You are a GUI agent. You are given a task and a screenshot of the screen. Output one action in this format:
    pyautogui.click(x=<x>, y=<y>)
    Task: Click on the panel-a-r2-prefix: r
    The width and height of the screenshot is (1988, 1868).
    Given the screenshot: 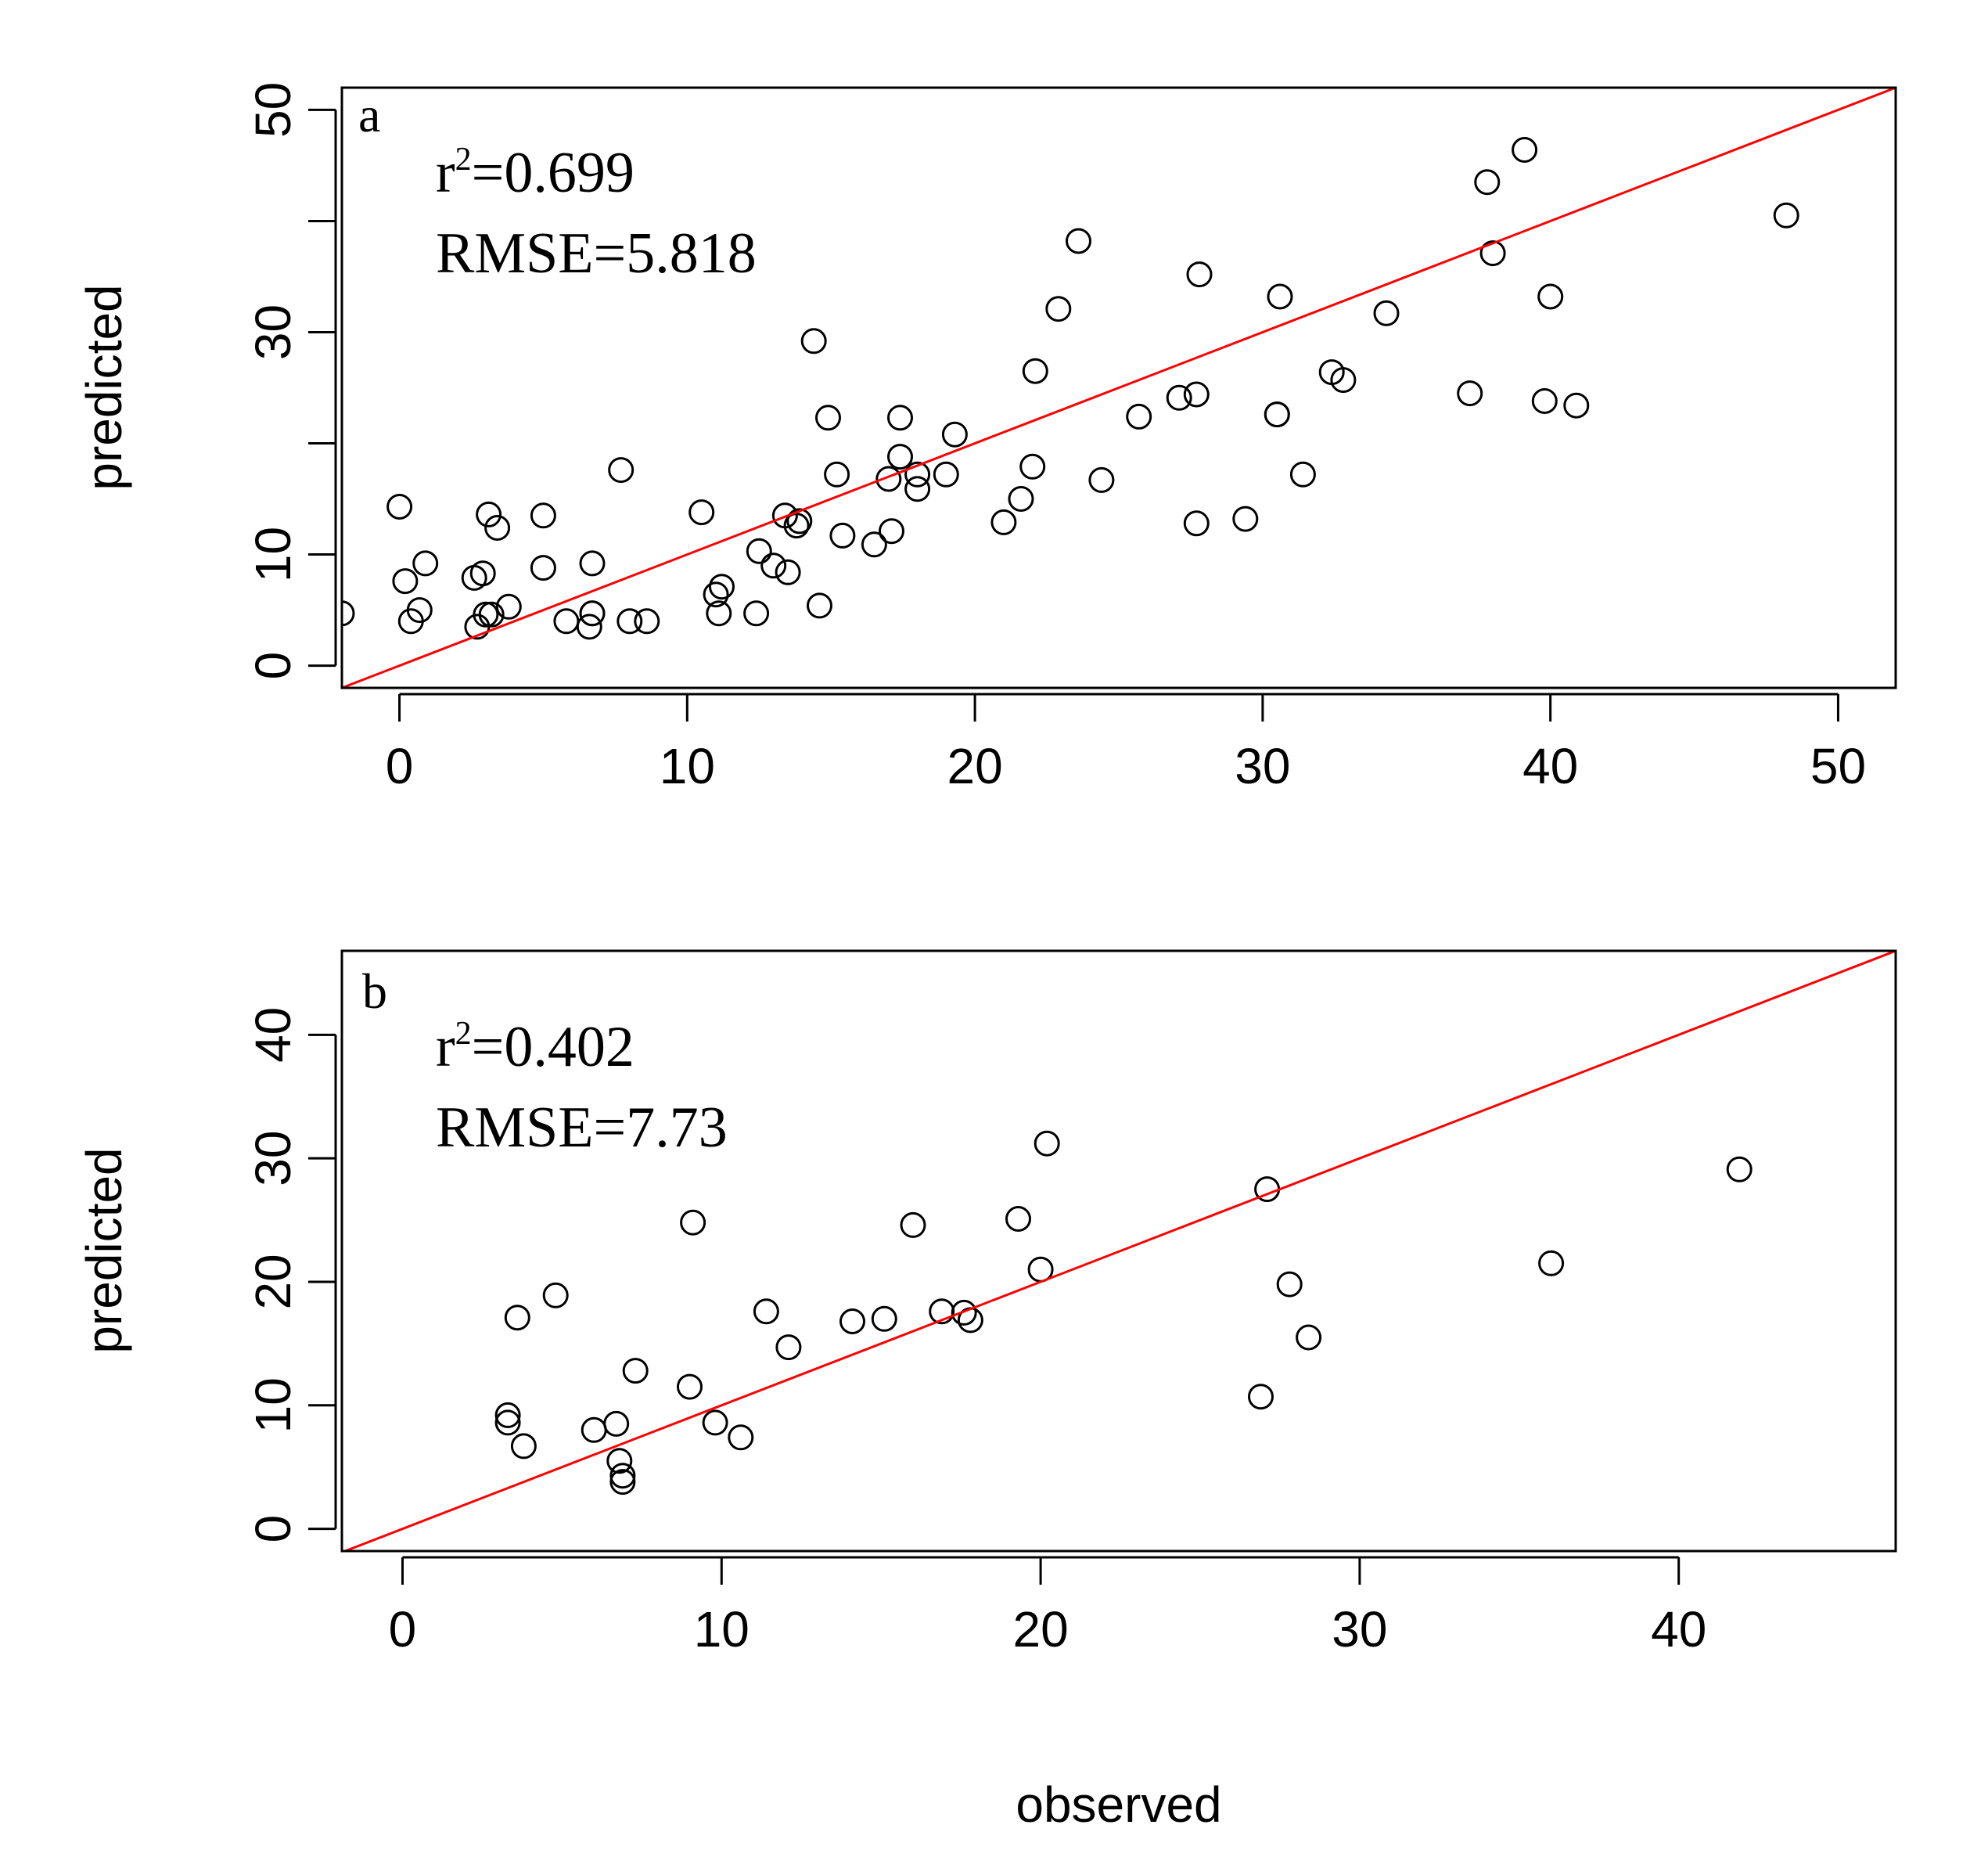 What is the action you would take?
    pyautogui.click(x=445, y=173)
    